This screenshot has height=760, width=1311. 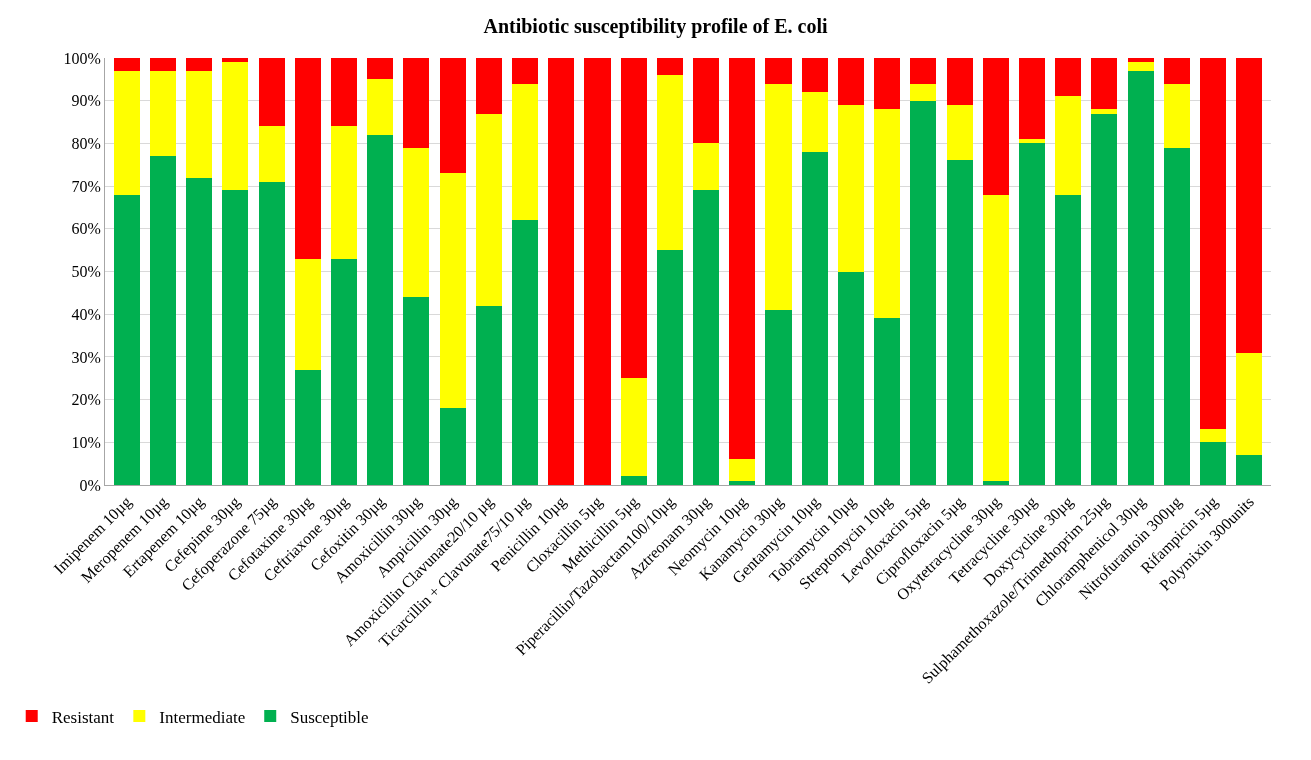 What do you see at coordinates (86, 400) in the screenshot?
I see `y-tick-label: 20%` at bounding box center [86, 400].